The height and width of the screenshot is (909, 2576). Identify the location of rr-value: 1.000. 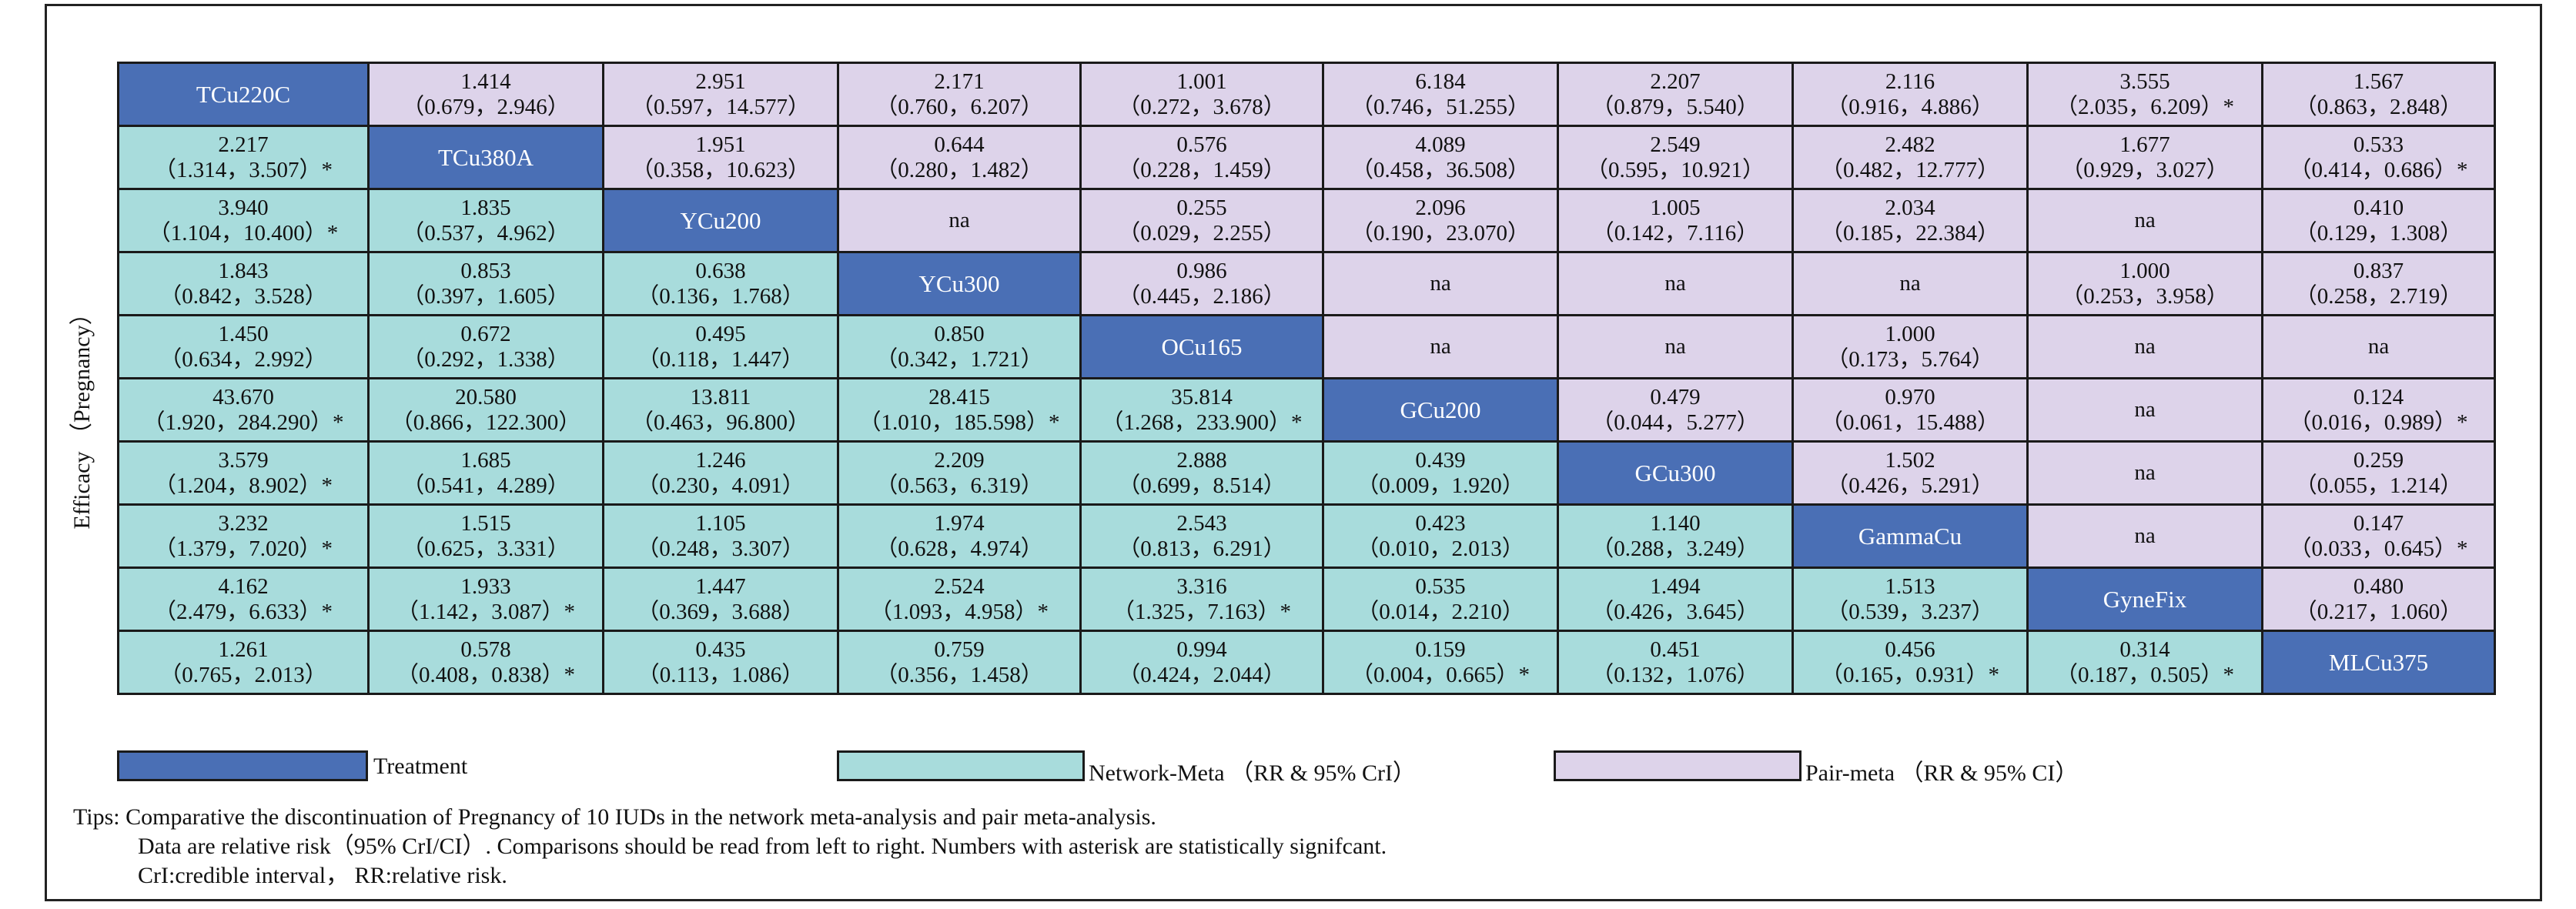
(2144, 270).